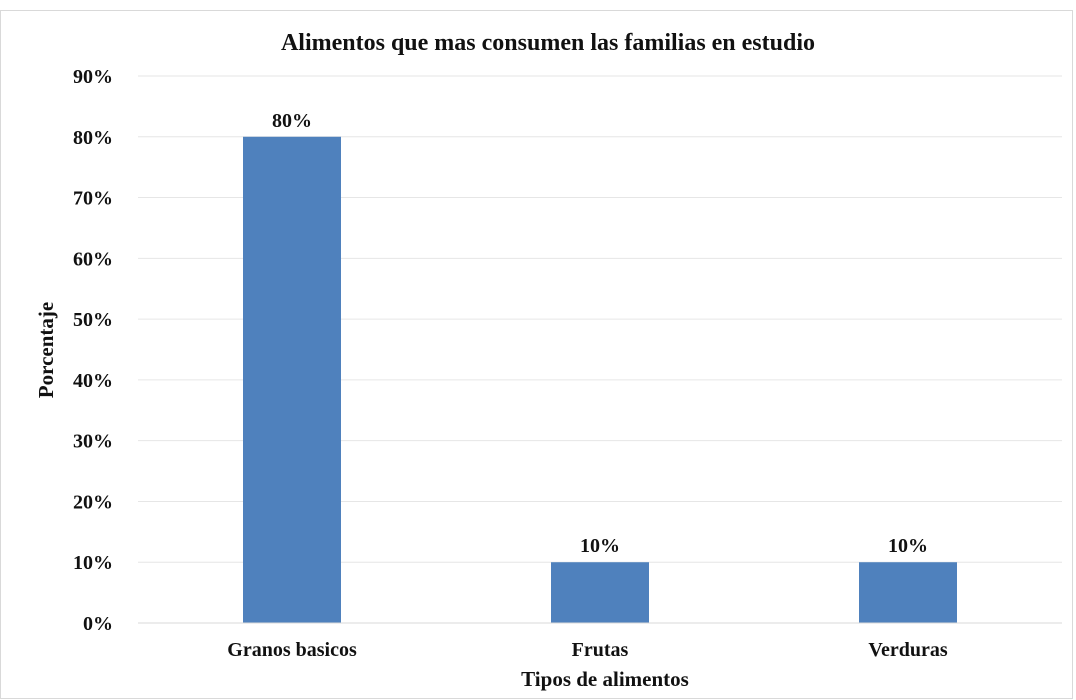 The width and height of the screenshot is (1076, 700). Describe the element at coordinates (907, 650) in the screenshot. I see `x-tick-label: Verduras` at that location.